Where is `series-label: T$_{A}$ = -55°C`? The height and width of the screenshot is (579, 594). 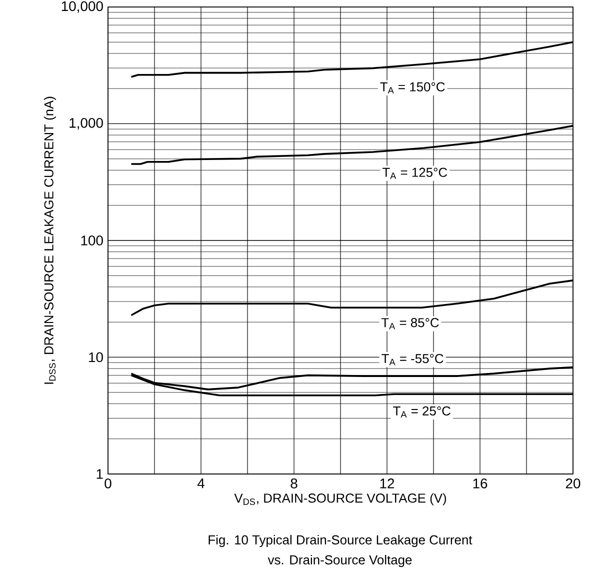 series-label: T$_{A}$ = -55°C is located at coordinates (413, 360).